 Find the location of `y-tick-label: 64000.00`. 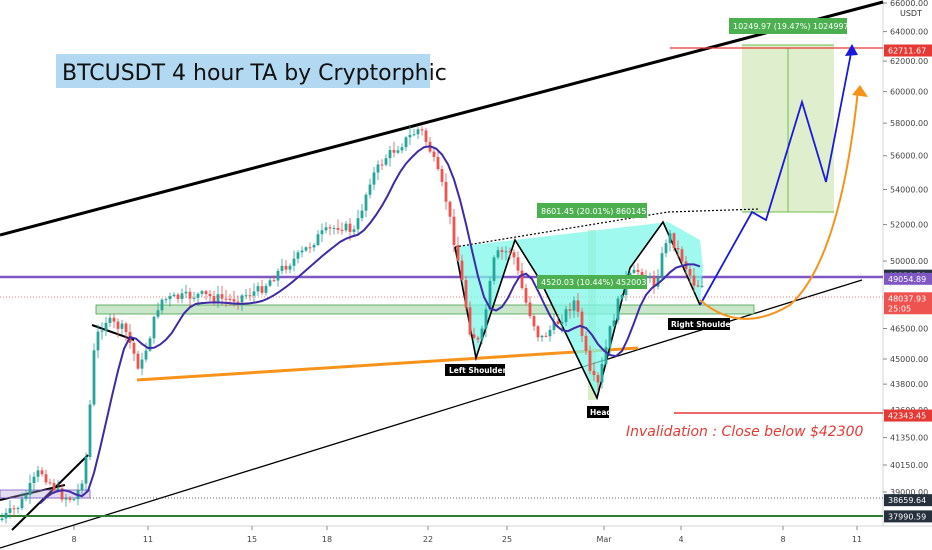

y-tick-label: 64000.00 is located at coordinates (909, 32).